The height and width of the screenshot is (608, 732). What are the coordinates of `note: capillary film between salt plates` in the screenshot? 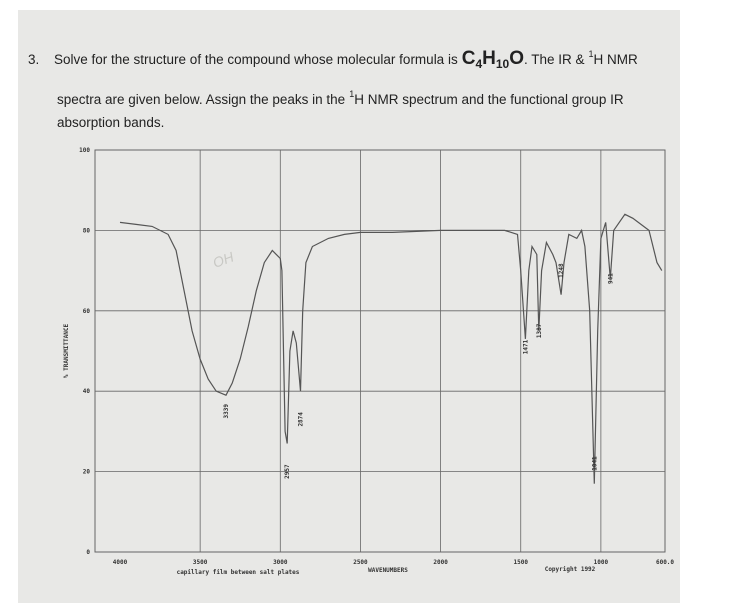 It's located at (238, 572).